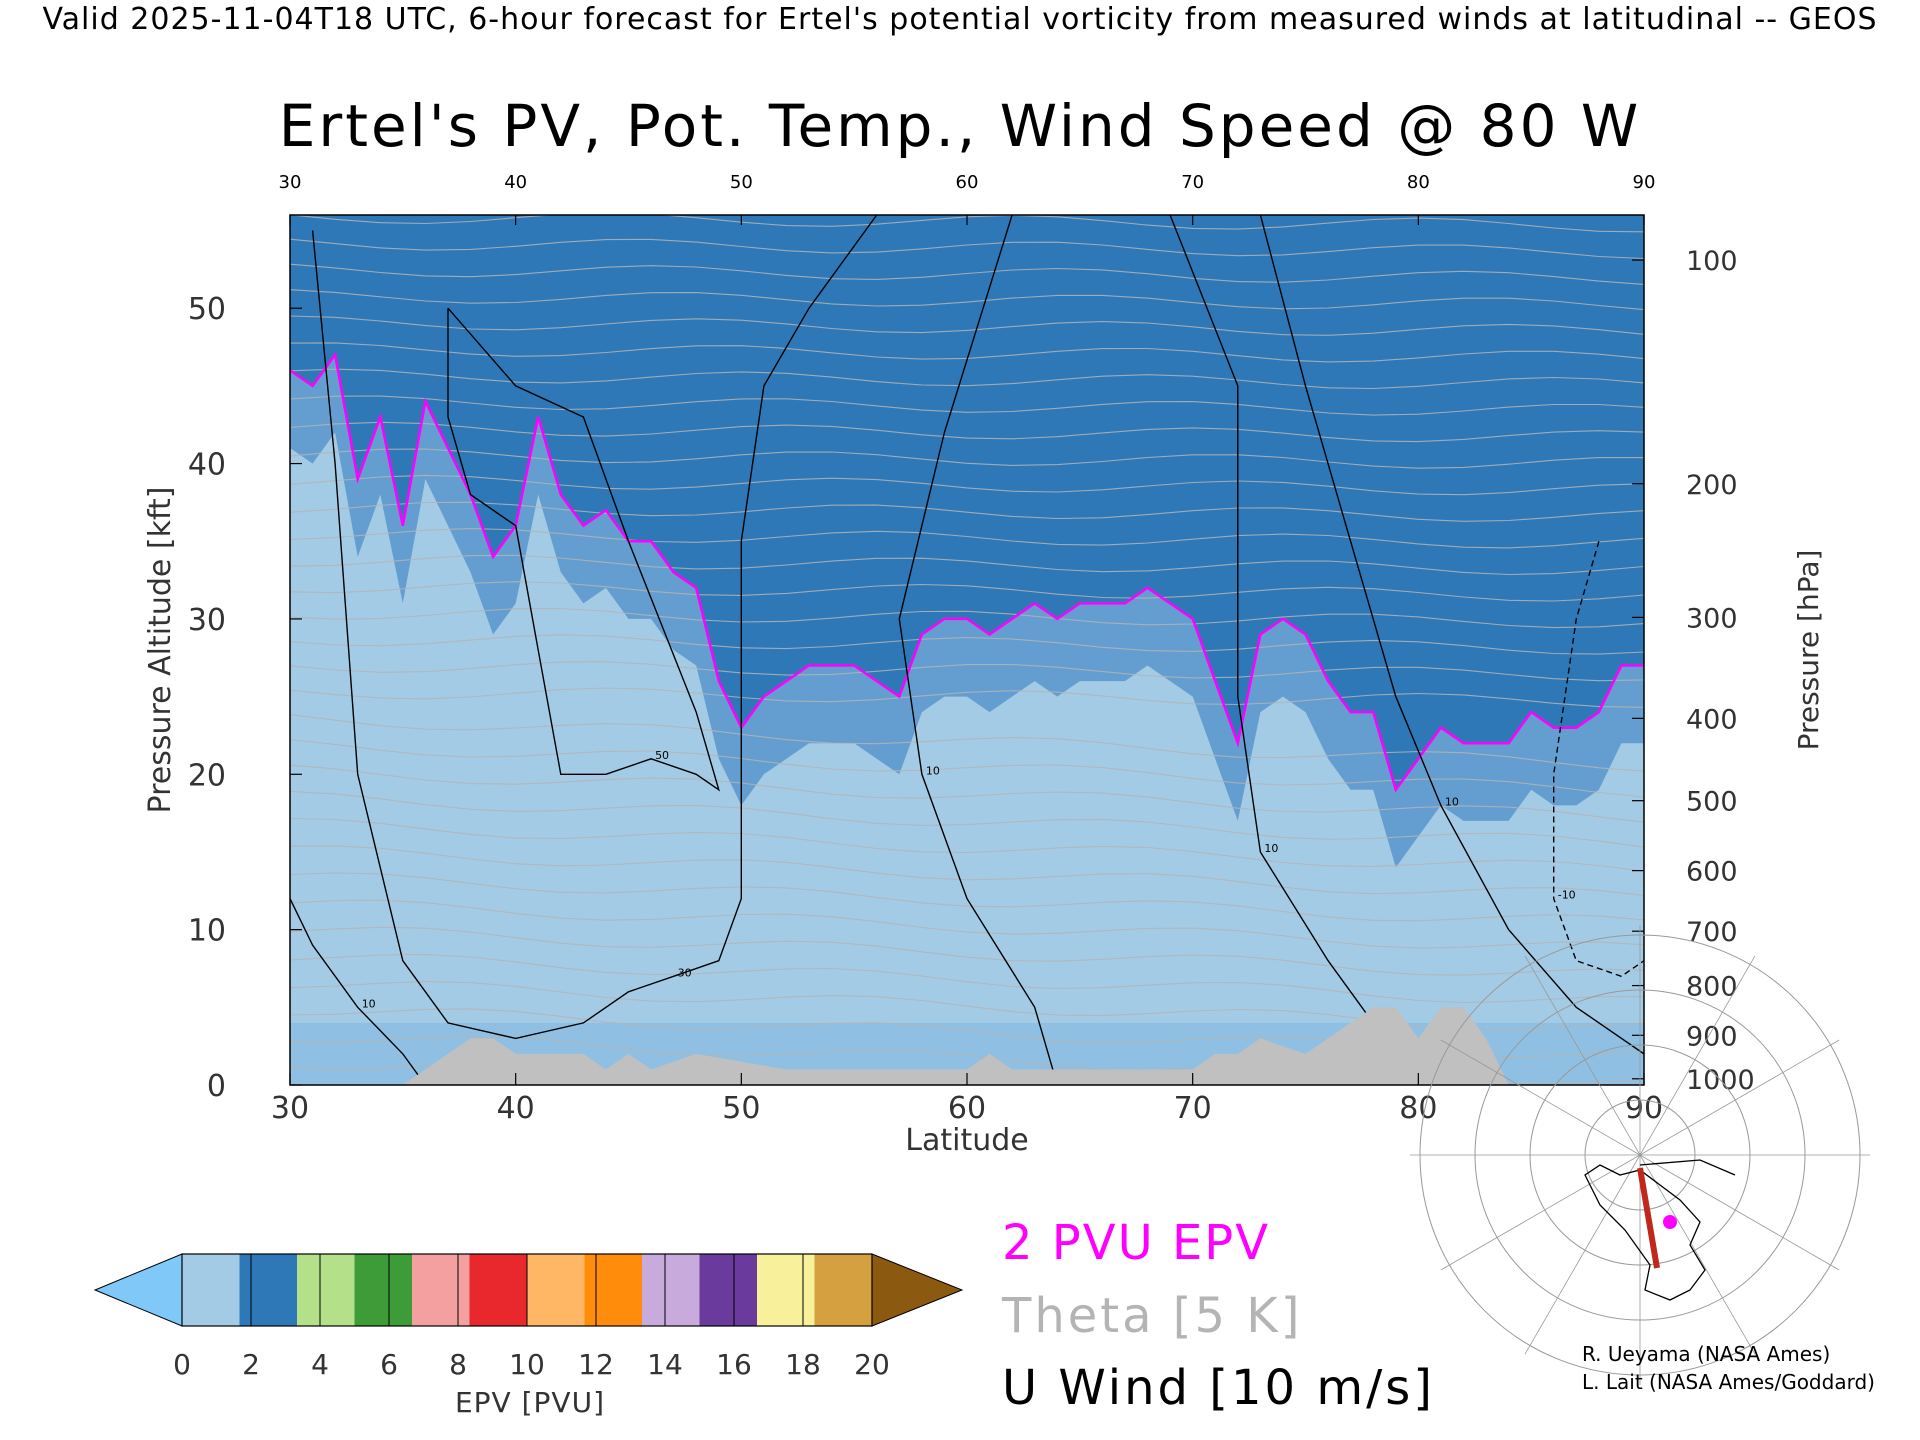 Image resolution: width=1920 pixels, height=1440 pixels. What do you see at coordinates (216, 1086) in the screenshot?
I see `y-tick-label: 0` at bounding box center [216, 1086].